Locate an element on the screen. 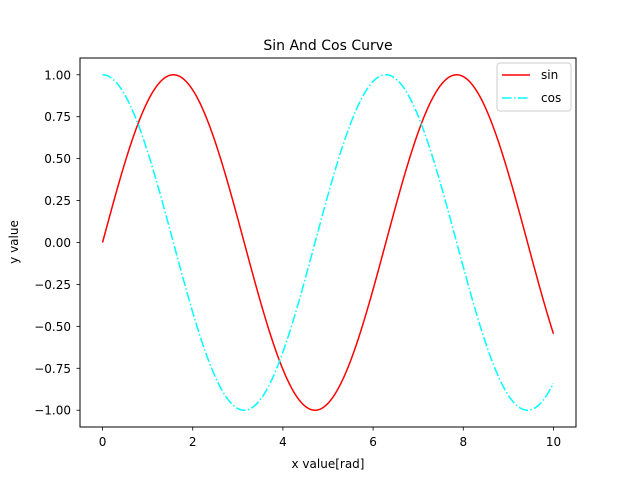 This screenshot has height=480, width=640. y-tick-label: 0.00 is located at coordinates (57, 243).